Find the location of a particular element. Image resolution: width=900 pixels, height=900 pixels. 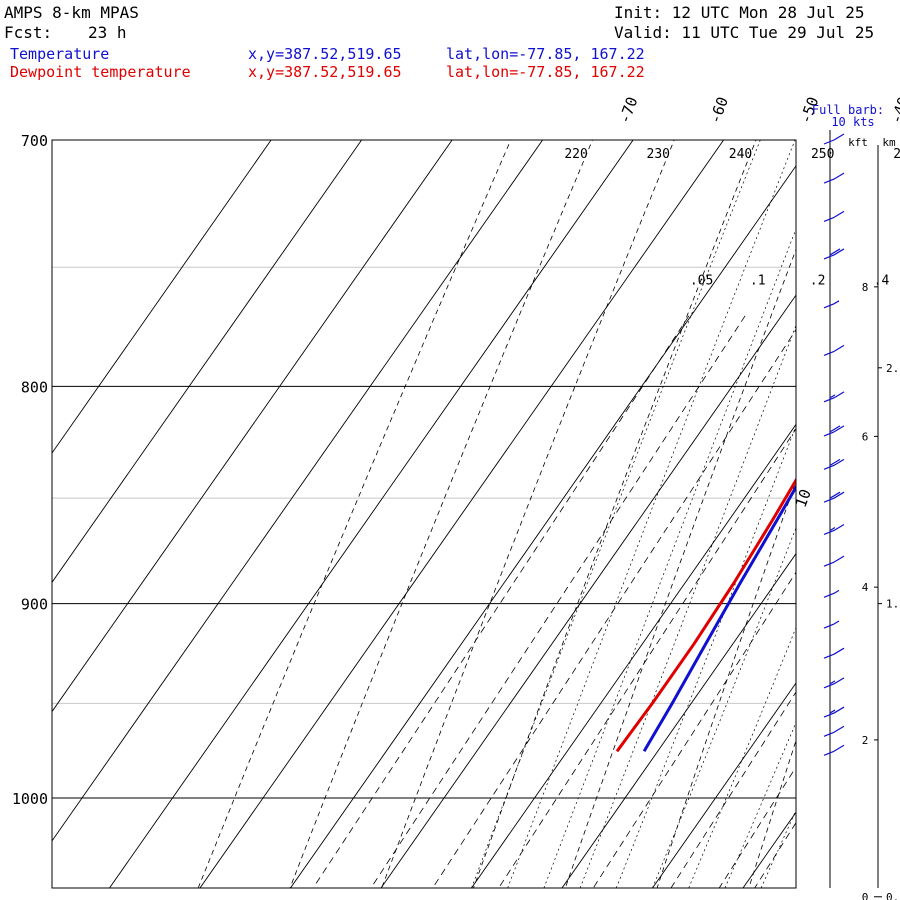

kft-tick-label: 8 is located at coordinates (865, 287).